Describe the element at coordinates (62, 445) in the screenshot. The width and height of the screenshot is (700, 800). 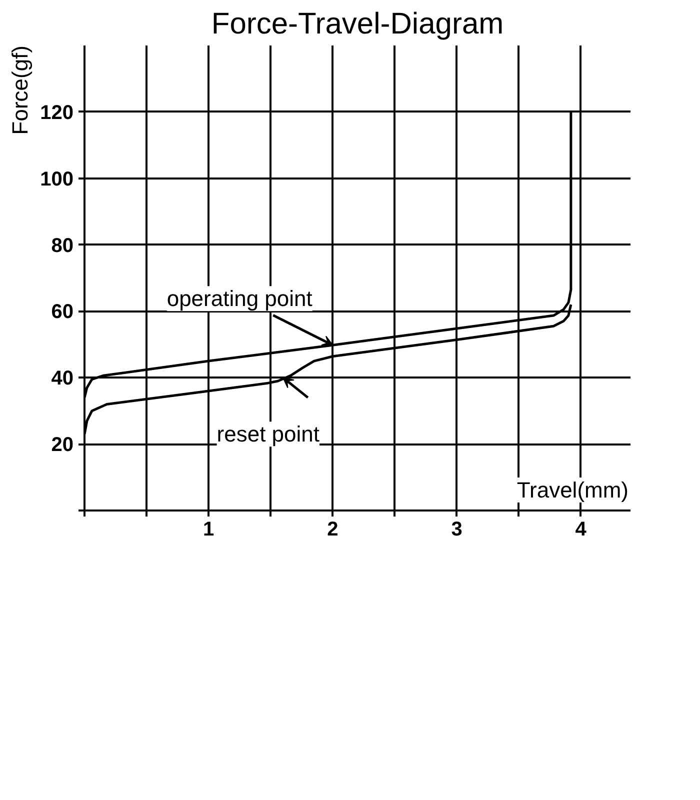
I see `y-tick-label: 20` at that location.